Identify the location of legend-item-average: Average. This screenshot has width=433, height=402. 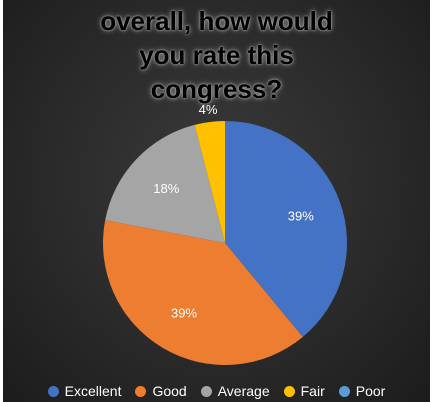
(235, 391).